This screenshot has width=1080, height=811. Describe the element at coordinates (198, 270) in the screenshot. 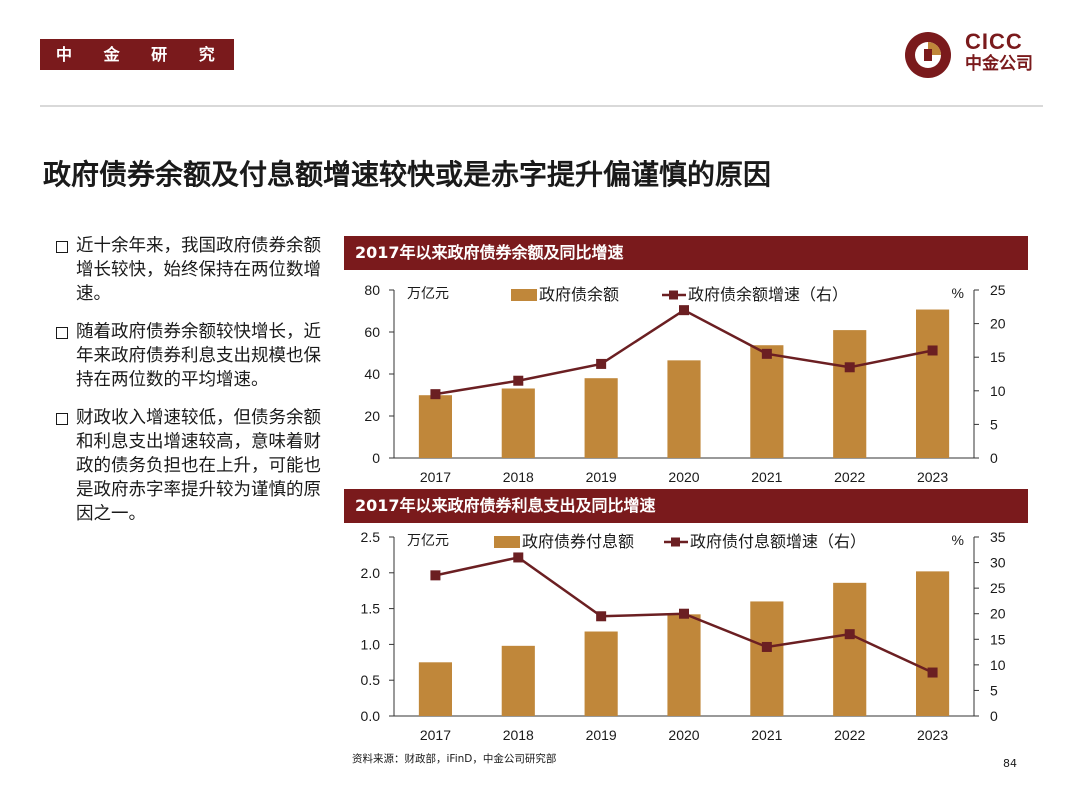

I see `bullet-text: 近十余年来，我国政府债券余额增长较快，始终保持在两位数增速。` at that location.